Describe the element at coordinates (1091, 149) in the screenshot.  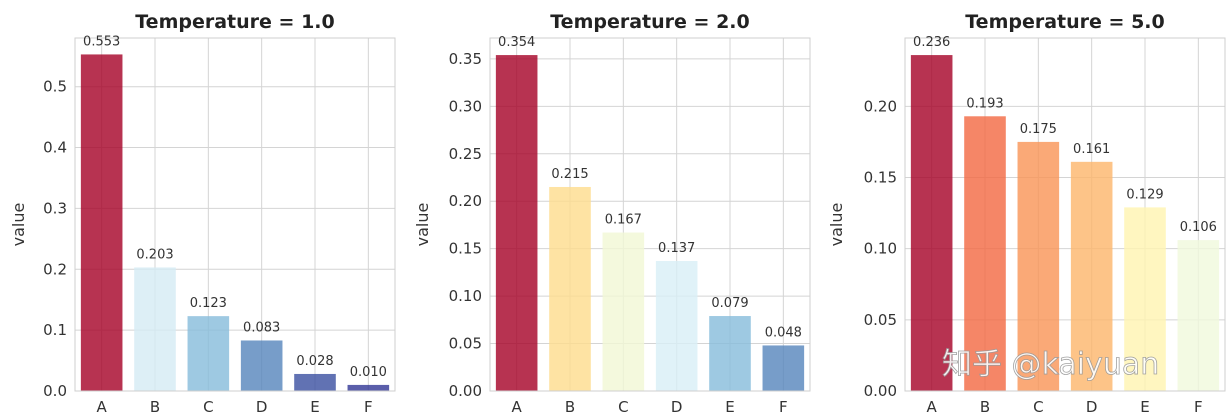
I see `data-label: 0.161` at that location.